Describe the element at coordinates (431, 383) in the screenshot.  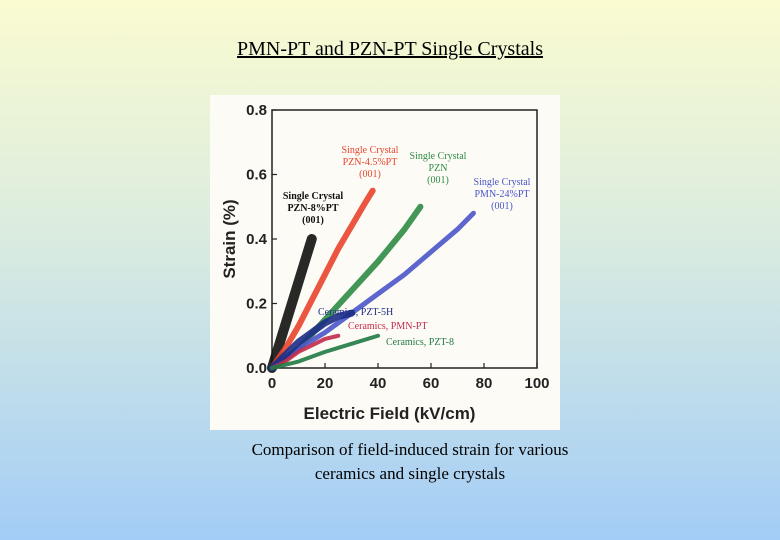
I see `x-tick-label: 60` at that location.